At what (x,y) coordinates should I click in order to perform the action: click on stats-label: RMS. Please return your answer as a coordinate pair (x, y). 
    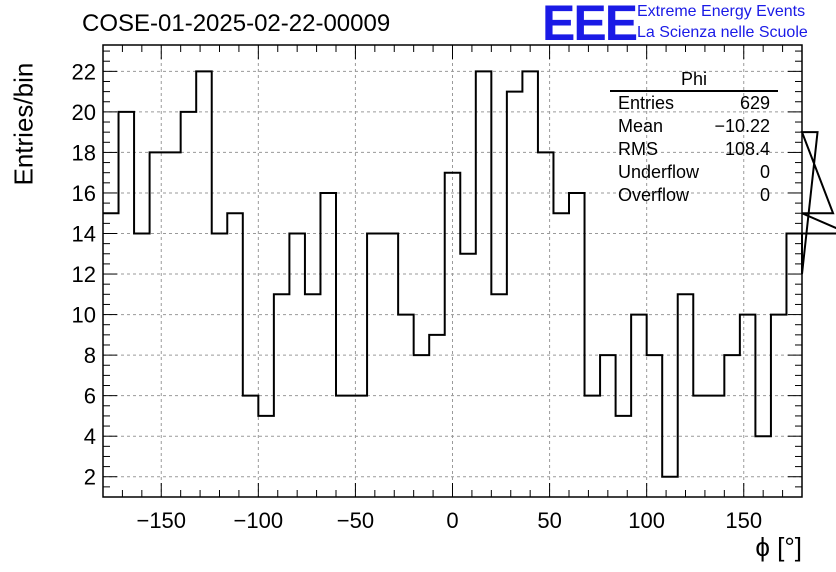
    Looking at the image, I should click on (638, 149).